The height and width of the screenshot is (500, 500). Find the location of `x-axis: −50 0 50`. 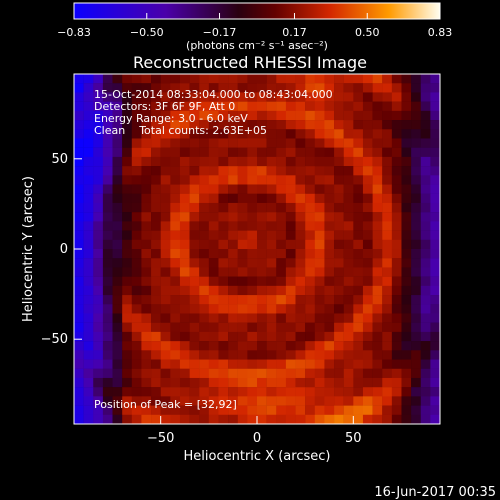

x-axis: −50 0 50 is located at coordinates (254, 431).